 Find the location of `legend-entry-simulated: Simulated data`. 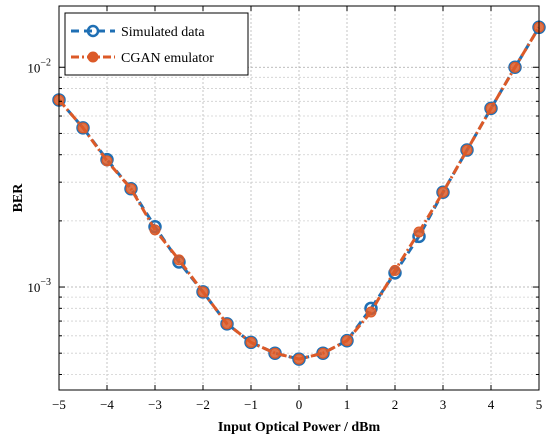

legend-entry-simulated: Simulated data is located at coordinates (138, 32).